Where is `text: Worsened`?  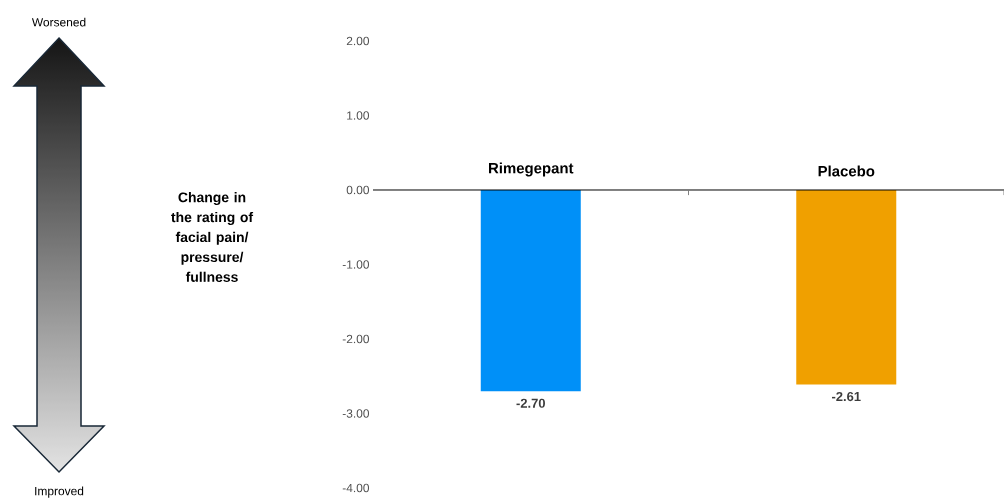 text: Worsened is located at coordinates (58, 22).